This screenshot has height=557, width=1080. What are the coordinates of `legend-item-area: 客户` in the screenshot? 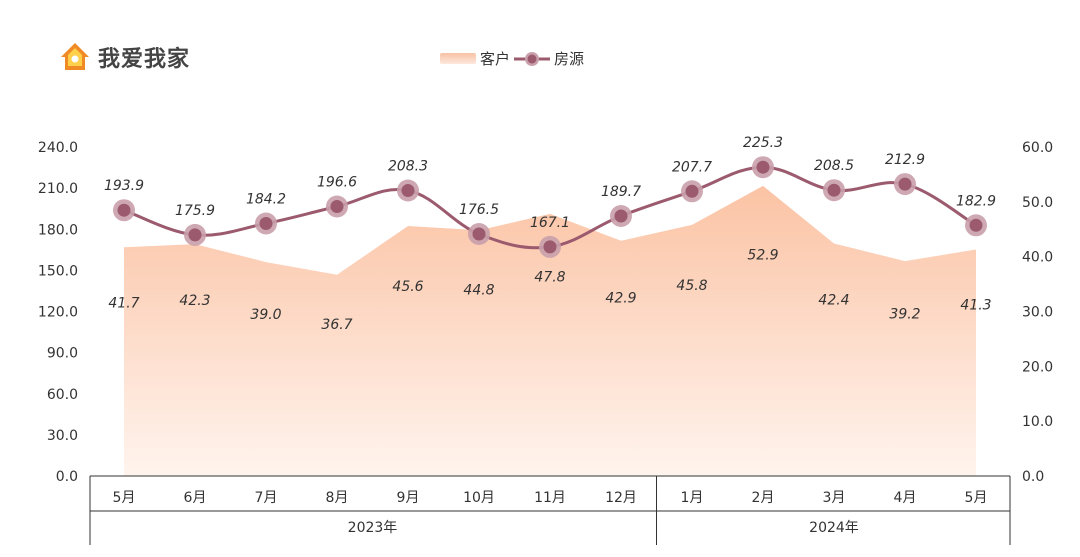 It's located at (475, 58).